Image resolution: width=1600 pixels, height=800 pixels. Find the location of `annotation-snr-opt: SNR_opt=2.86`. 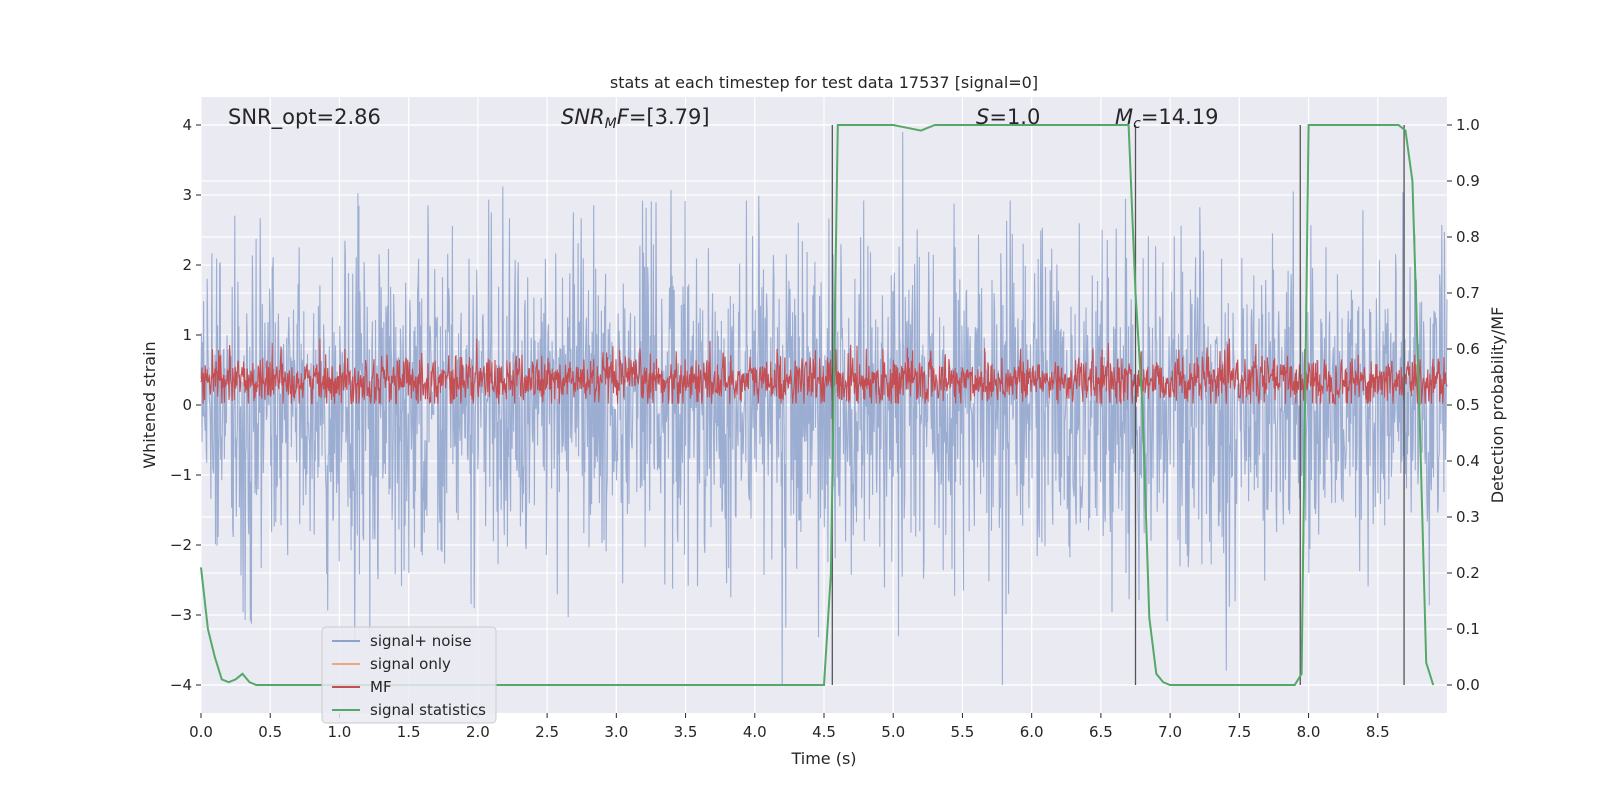

annotation-snr-opt: SNR_opt=2.86 is located at coordinates (304, 117).